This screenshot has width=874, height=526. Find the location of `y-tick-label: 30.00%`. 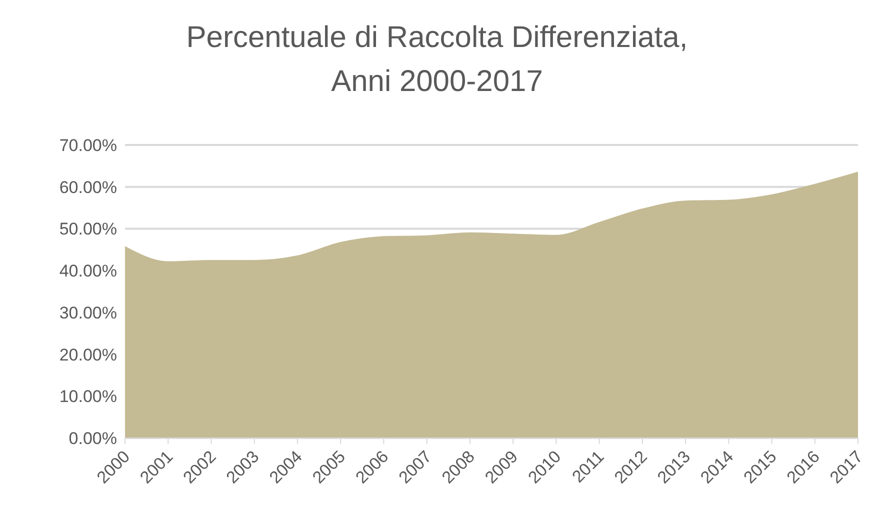

y-tick-label: 30.00% is located at coordinates (88, 312).